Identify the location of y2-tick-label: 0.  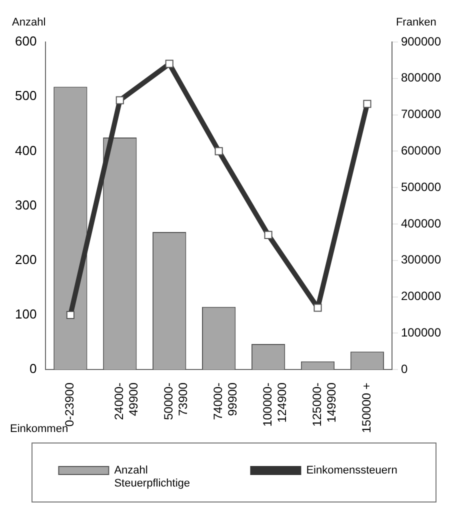
(404, 369).